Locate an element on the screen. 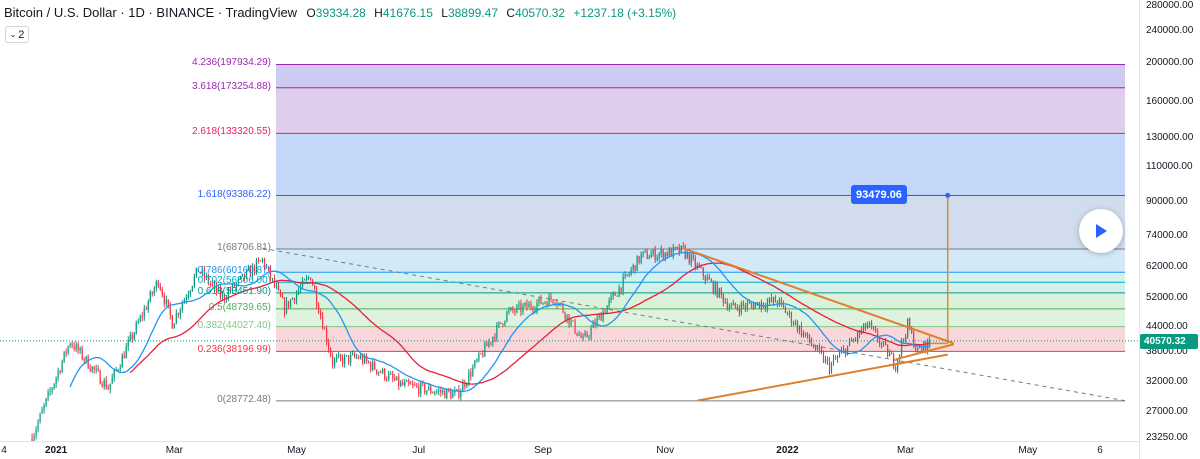 The image size is (1200, 459). open-label: O is located at coordinates (311, 13).